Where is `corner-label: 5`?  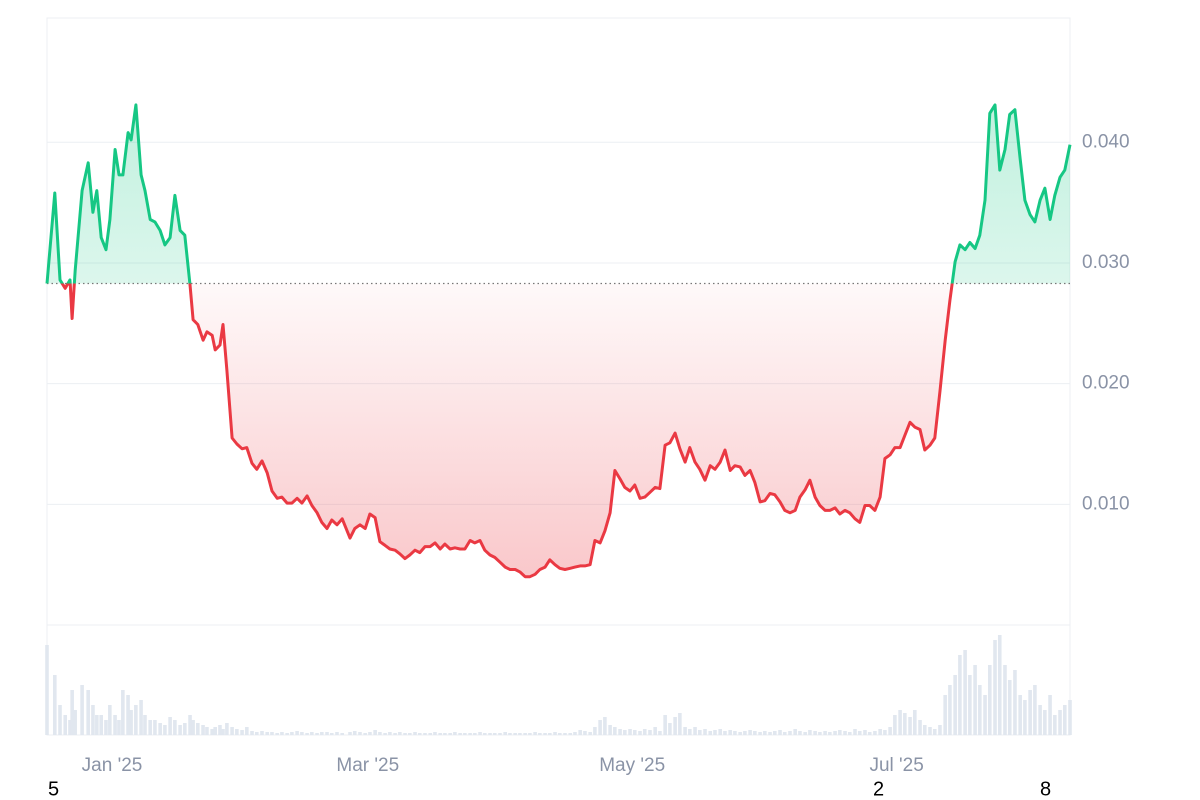
corner-label: 5 is located at coordinates (53, 789).